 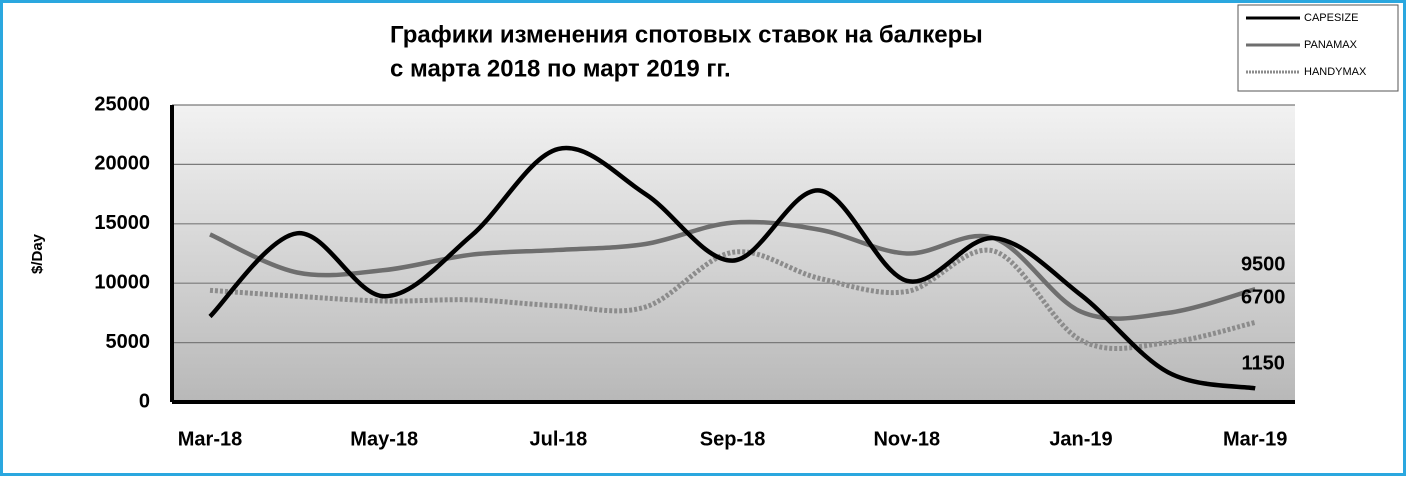 What do you see at coordinates (1331, 18) in the screenshot?
I see `legend-label: CAPESIZE` at bounding box center [1331, 18].